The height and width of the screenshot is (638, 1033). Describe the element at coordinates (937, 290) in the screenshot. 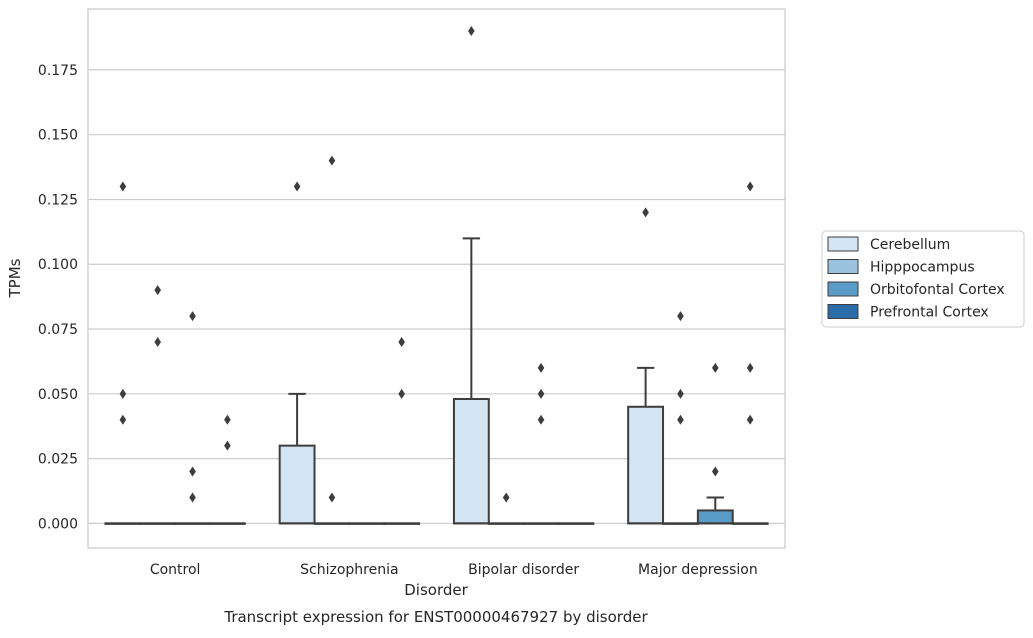

I see `legend-label: Orbitofontal Cortex` at that location.